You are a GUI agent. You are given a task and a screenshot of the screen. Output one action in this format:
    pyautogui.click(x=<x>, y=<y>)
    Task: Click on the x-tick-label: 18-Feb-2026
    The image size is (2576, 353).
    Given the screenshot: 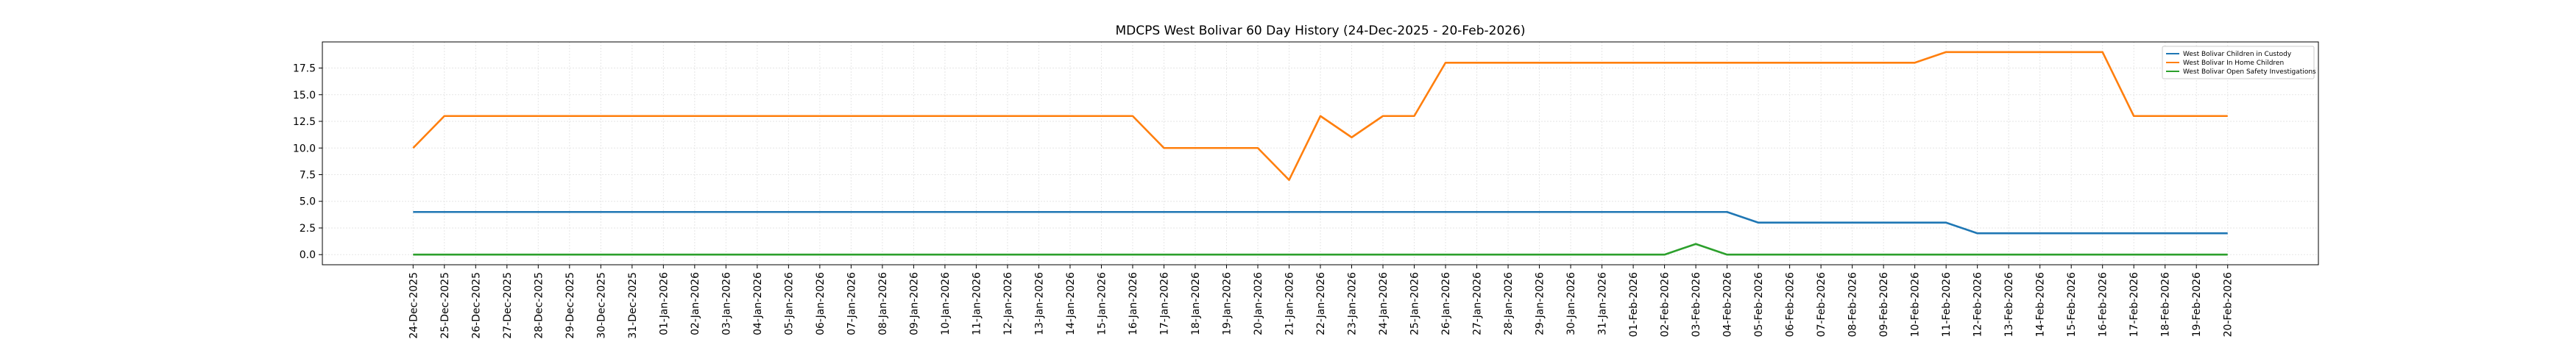 What is the action you would take?
    pyautogui.click(x=2166, y=304)
    